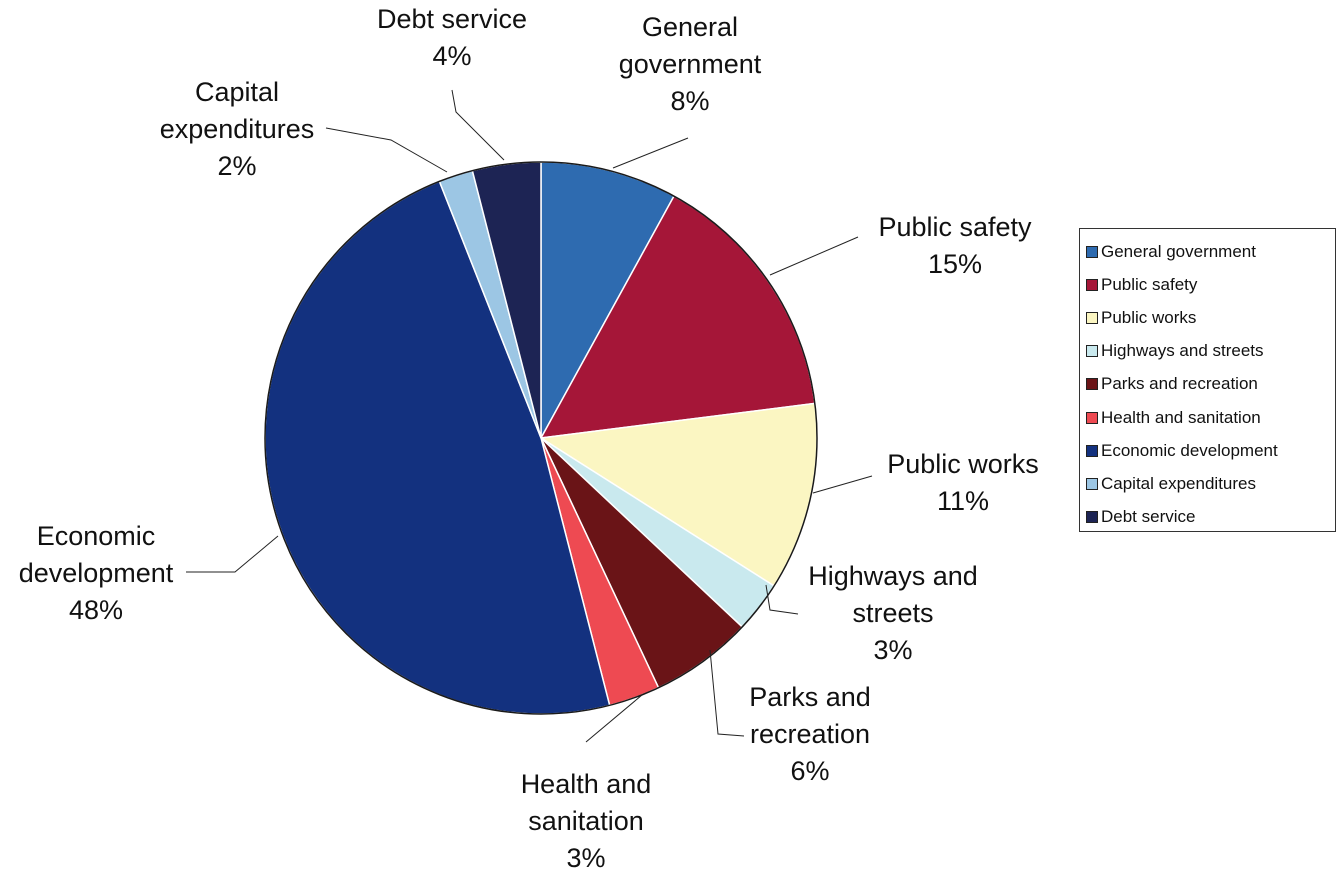  What do you see at coordinates (963, 464) in the screenshot?
I see `callout-label: Public works` at bounding box center [963, 464].